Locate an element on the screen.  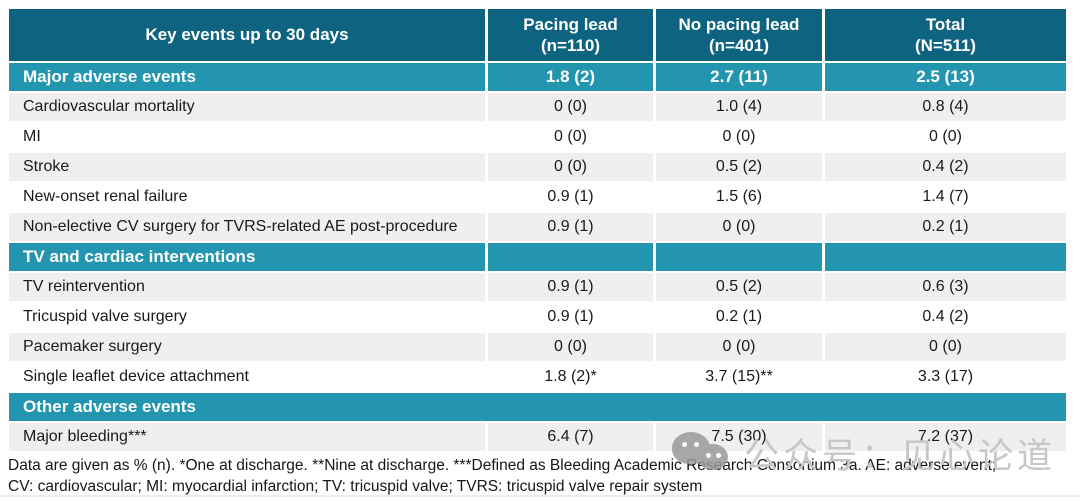
header-key-events: Key events up to 30 days is located at coordinates (247, 35).